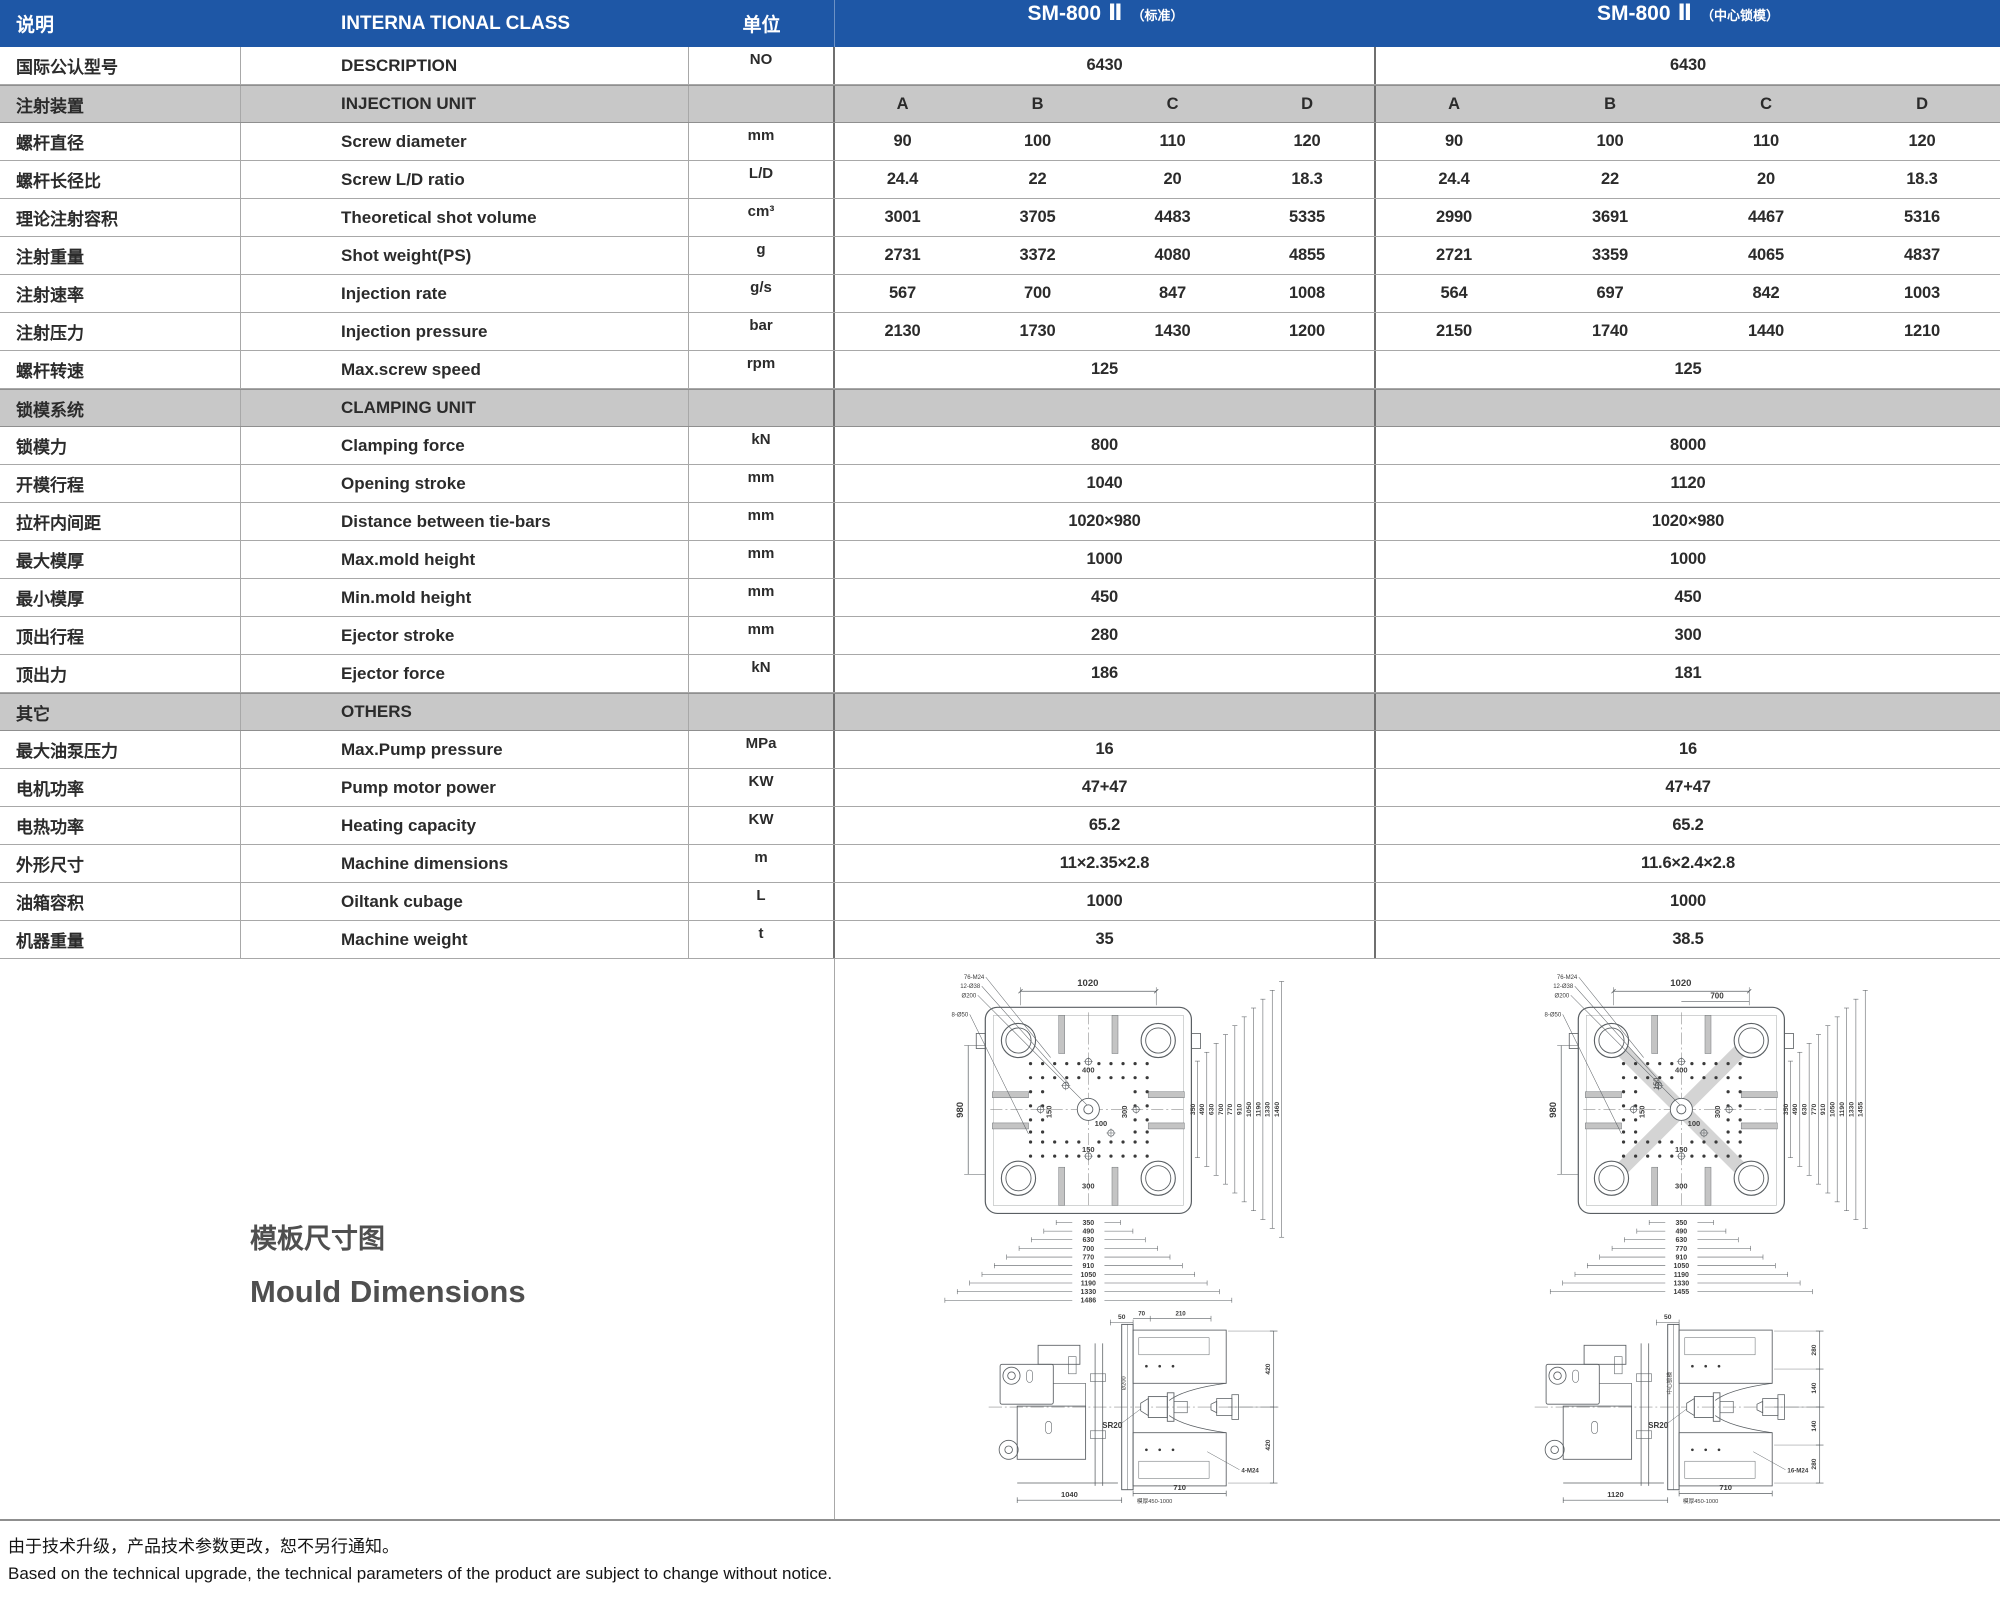 Image resolution: width=2000 pixels, height=1598 pixels. Describe the element at coordinates (465, 712) in the screenshot. I see `row-label-en: OTHERS` at that location.